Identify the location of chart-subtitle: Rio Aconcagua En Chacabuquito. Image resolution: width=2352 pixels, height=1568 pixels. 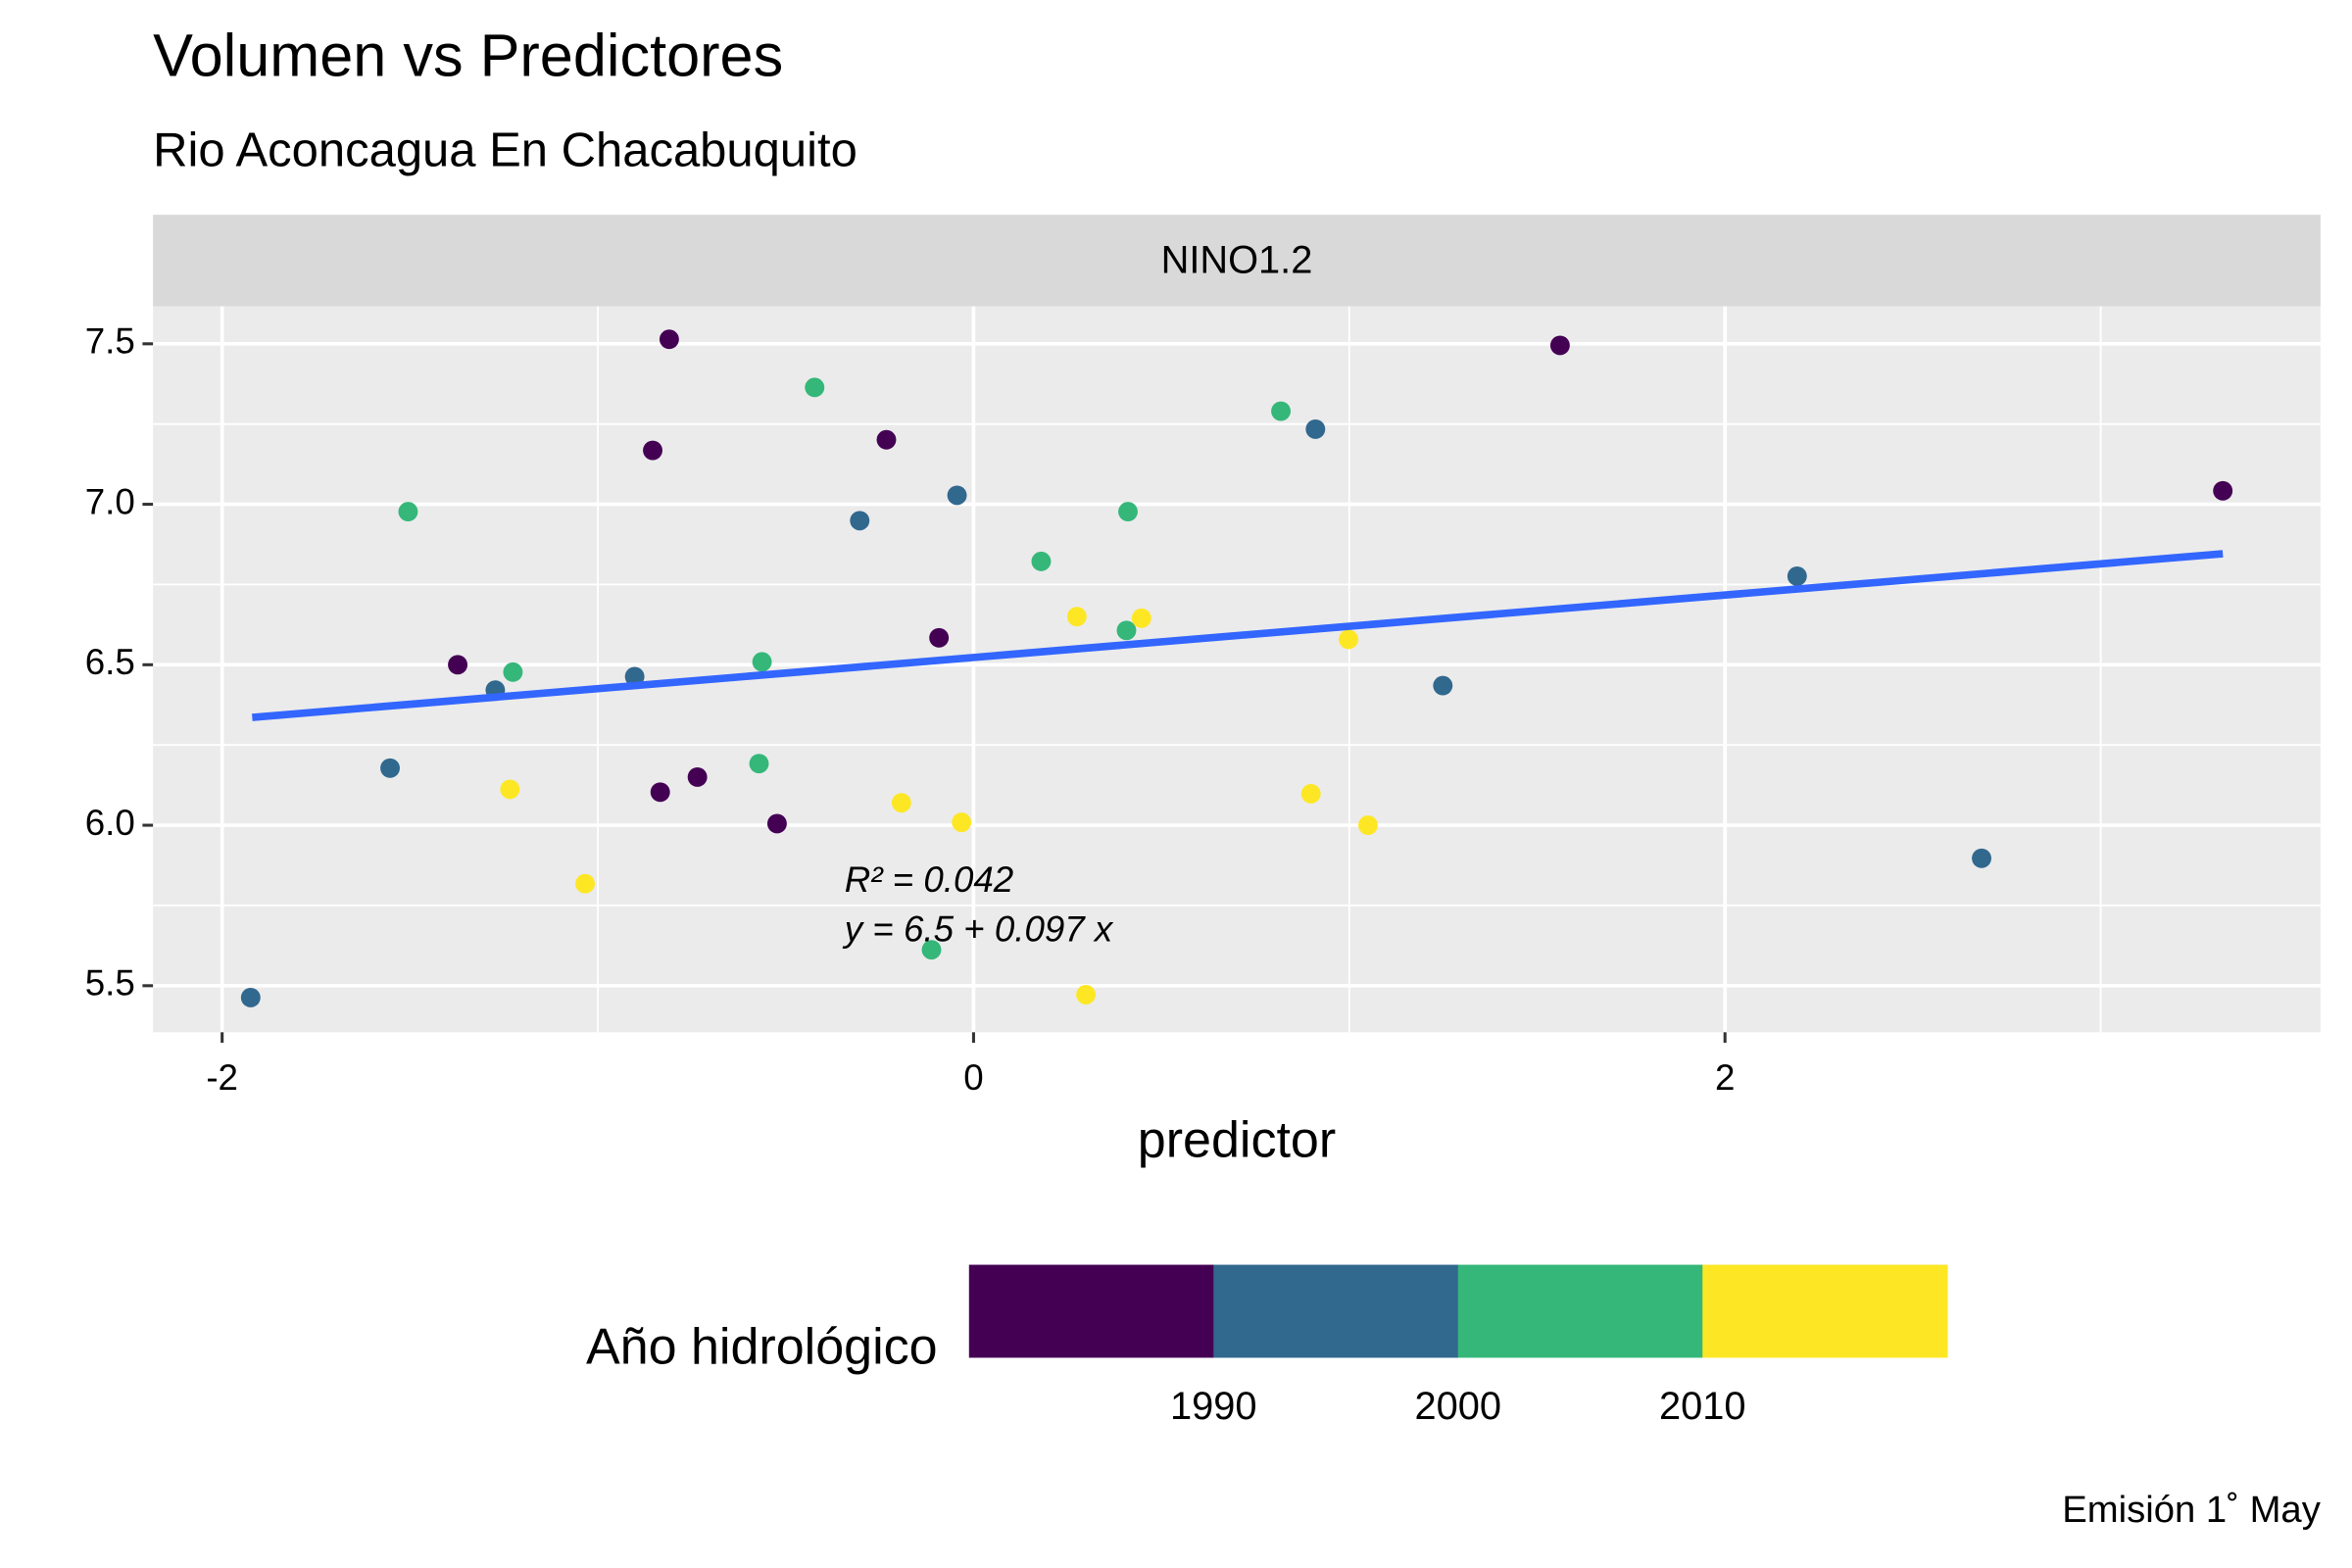
(506, 149).